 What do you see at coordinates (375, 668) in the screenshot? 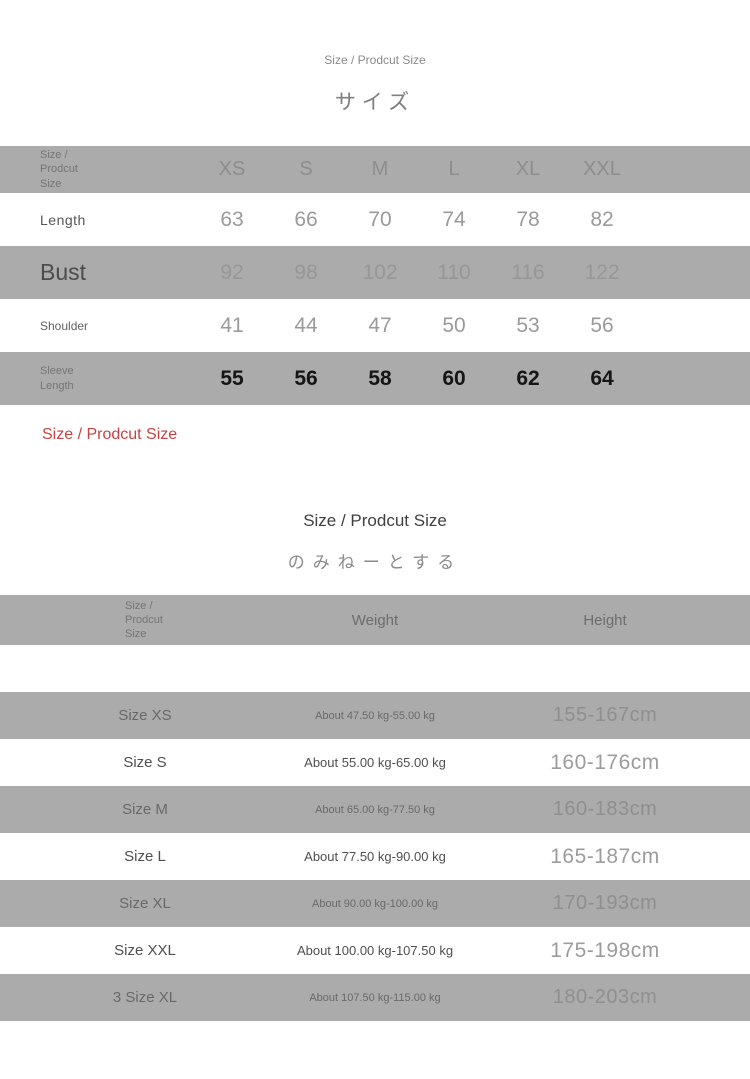
I see `table-spacer-row` at bounding box center [375, 668].